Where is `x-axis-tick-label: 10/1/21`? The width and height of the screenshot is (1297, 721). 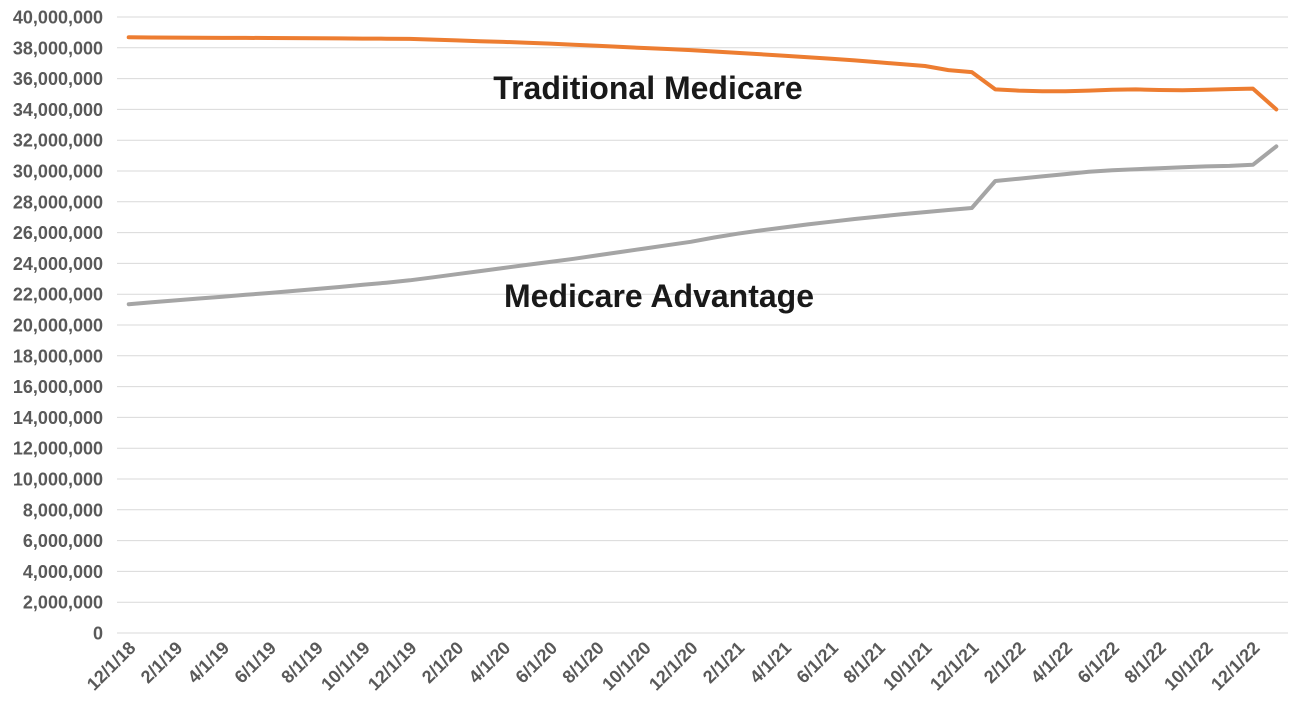 x-axis-tick-label: 10/1/21 is located at coordinates (907, 666).